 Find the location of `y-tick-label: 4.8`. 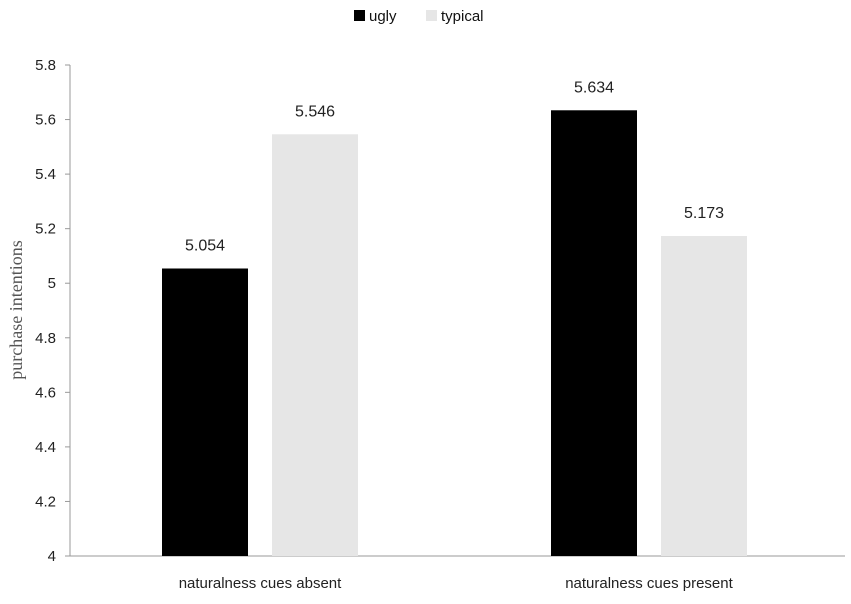

y-tick-label: 4.8 is located at coordinates (45, 338).